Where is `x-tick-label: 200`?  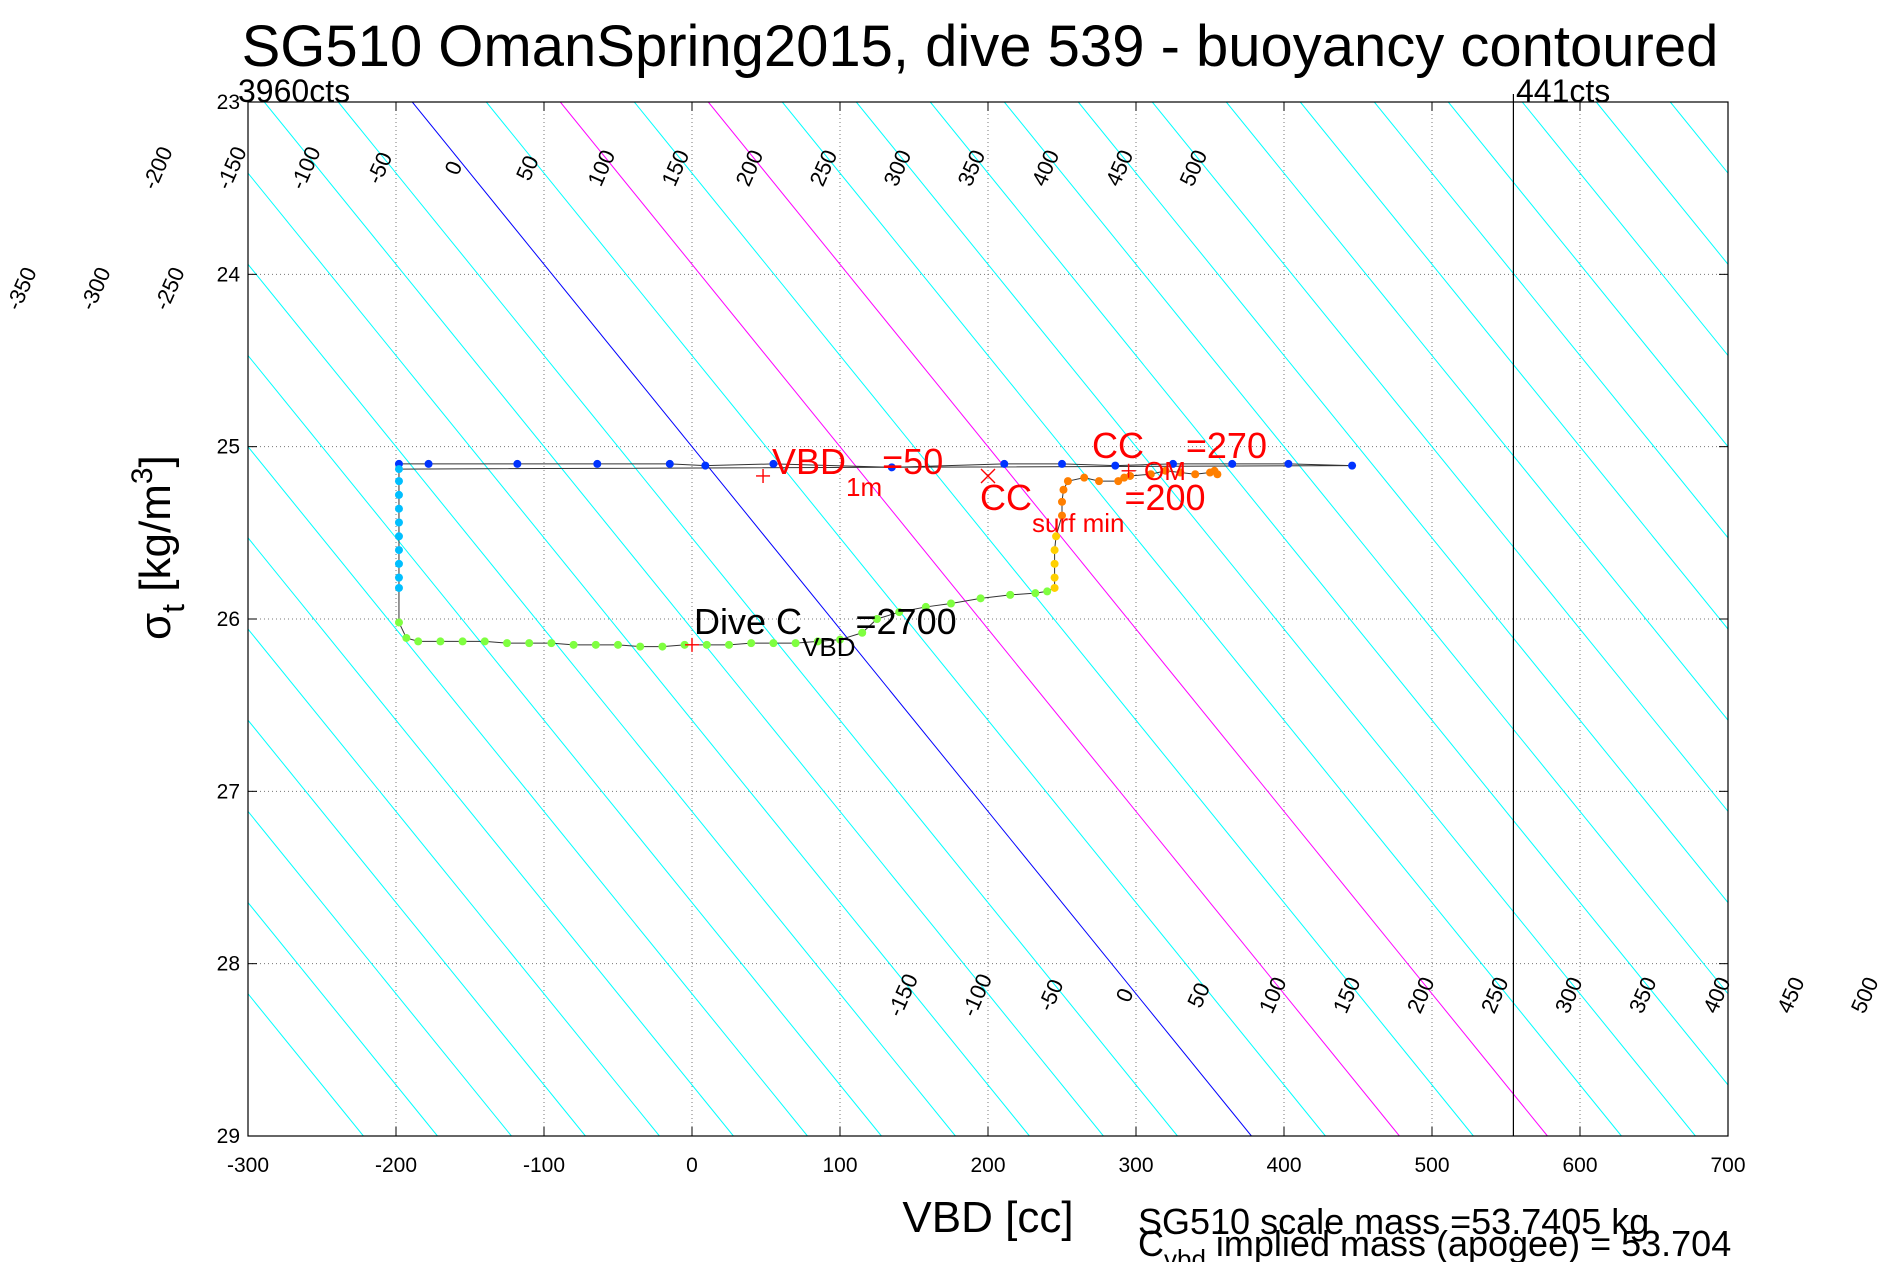 x-tick-label: 200 is located at coordinates (987, 1165).